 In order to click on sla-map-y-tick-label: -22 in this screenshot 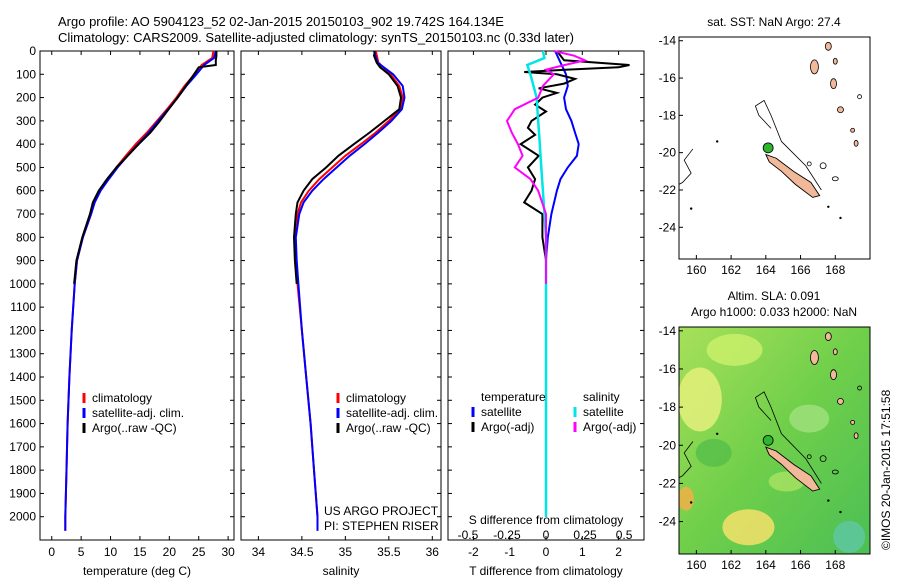, I will do `click(668, 483)`.